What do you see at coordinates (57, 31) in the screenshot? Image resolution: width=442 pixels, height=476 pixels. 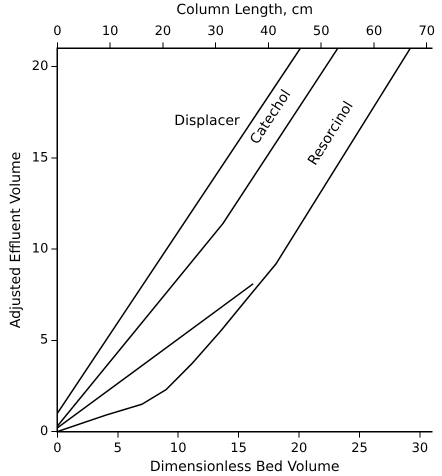 I see `x2-tick-label: 0` at bounding box center [57, 31].